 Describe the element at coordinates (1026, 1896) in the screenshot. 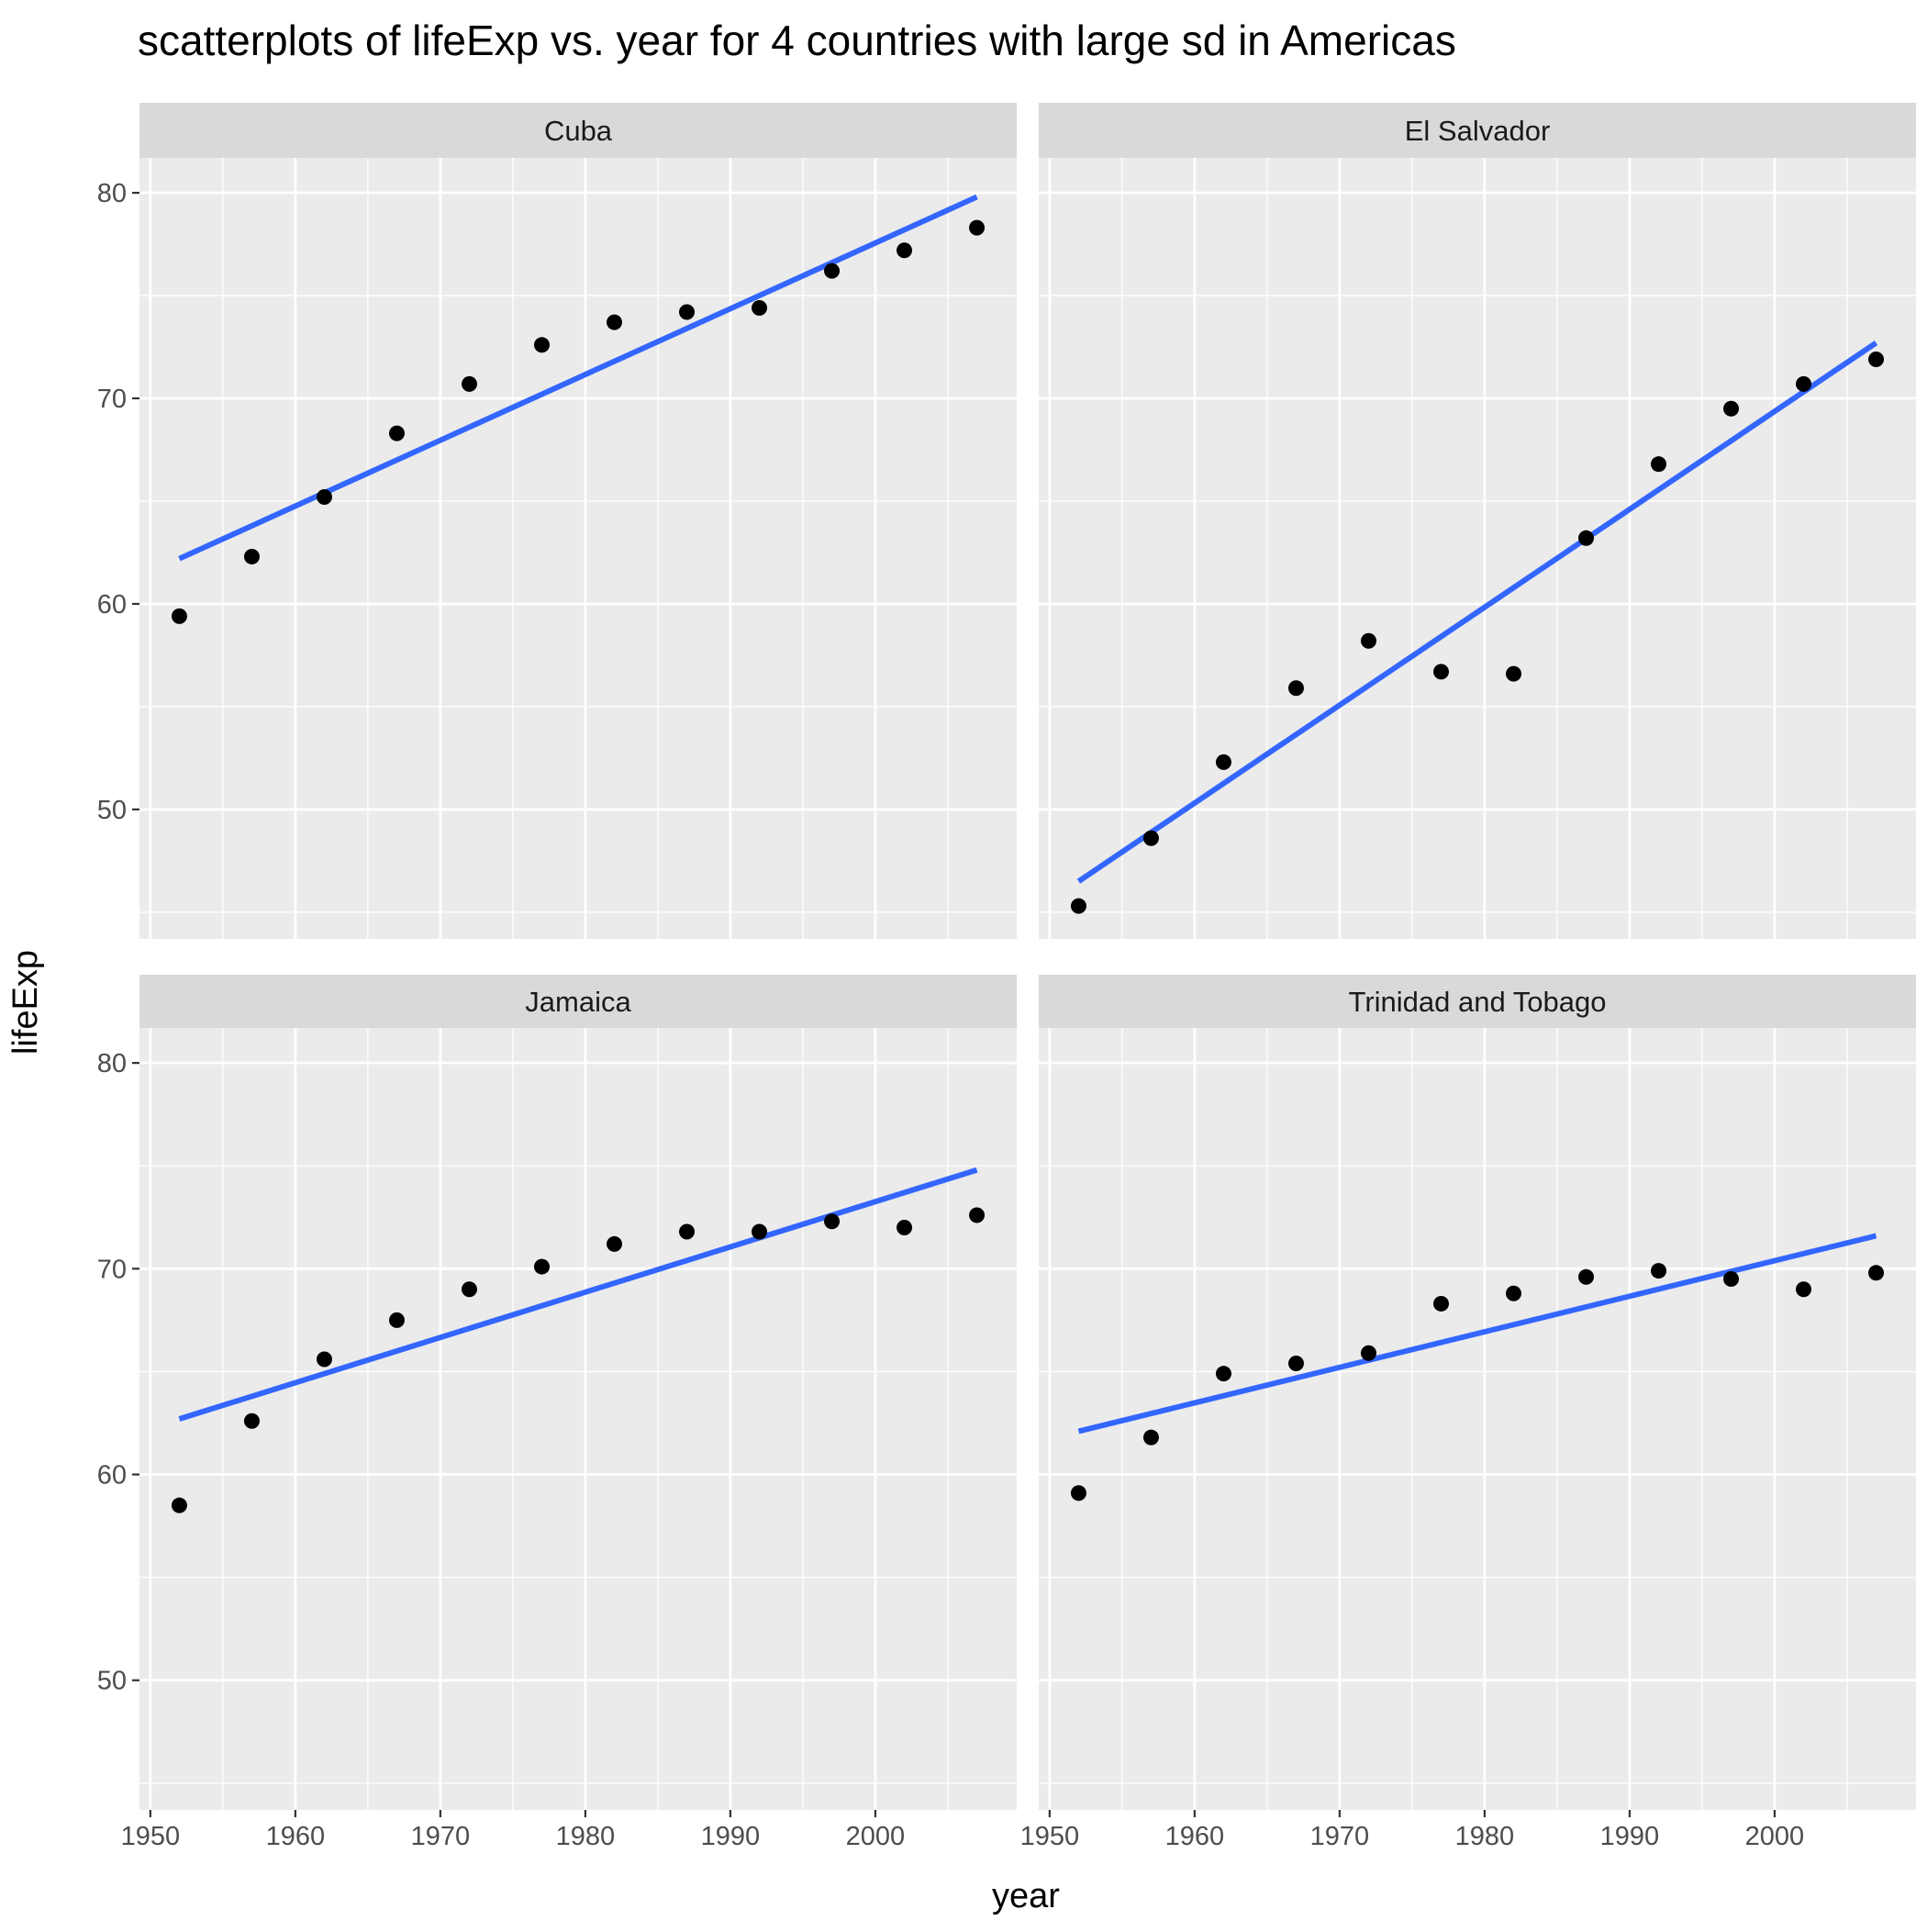

I see `x-axis-title: year` at that location.